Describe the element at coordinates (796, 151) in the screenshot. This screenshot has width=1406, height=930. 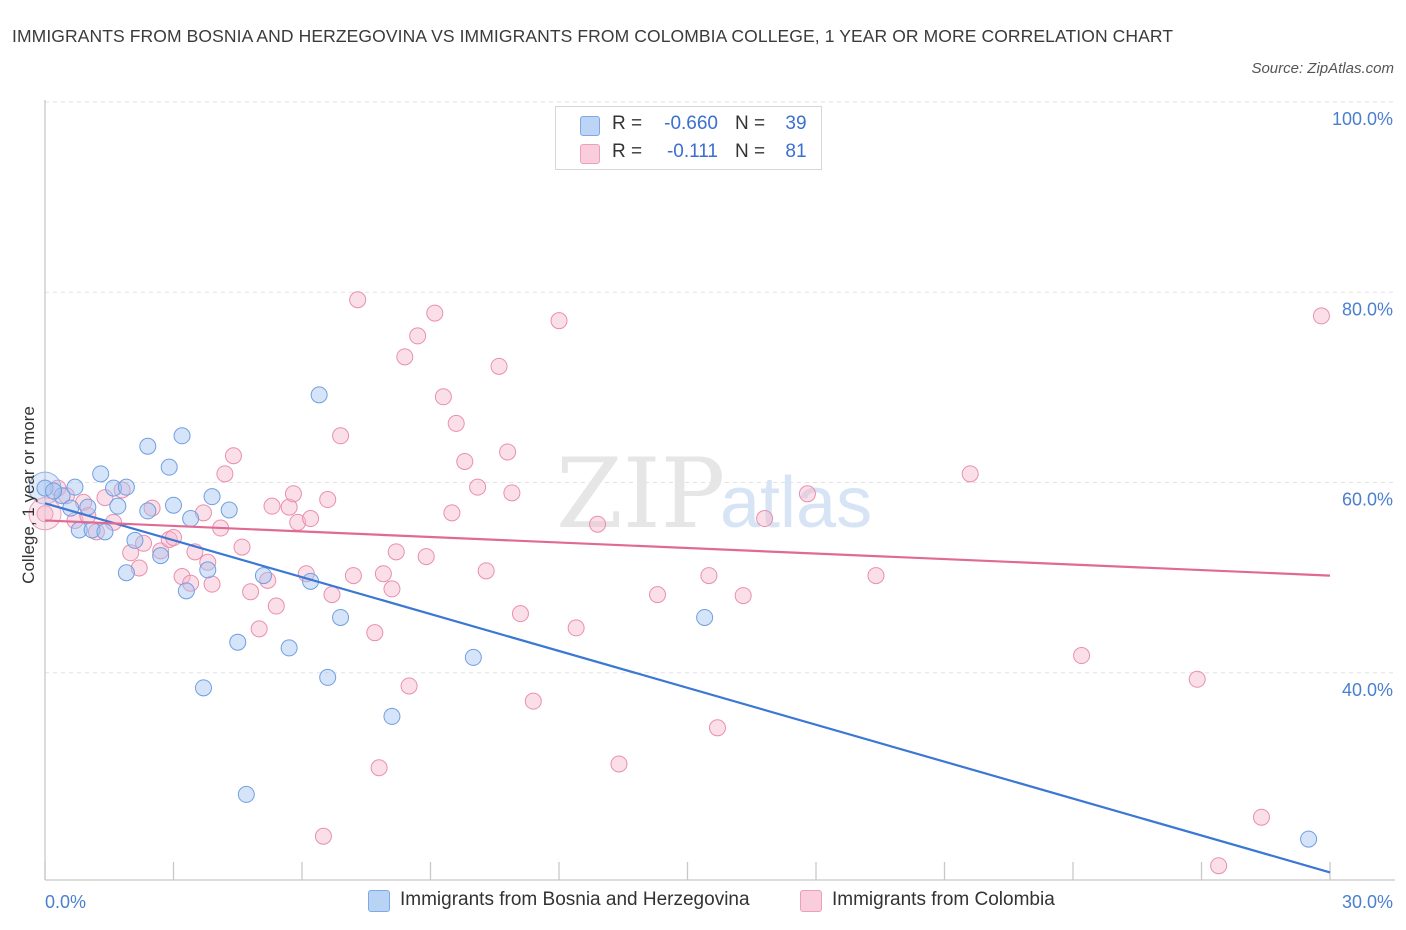
I see `legend-n-value: 81` at that location.